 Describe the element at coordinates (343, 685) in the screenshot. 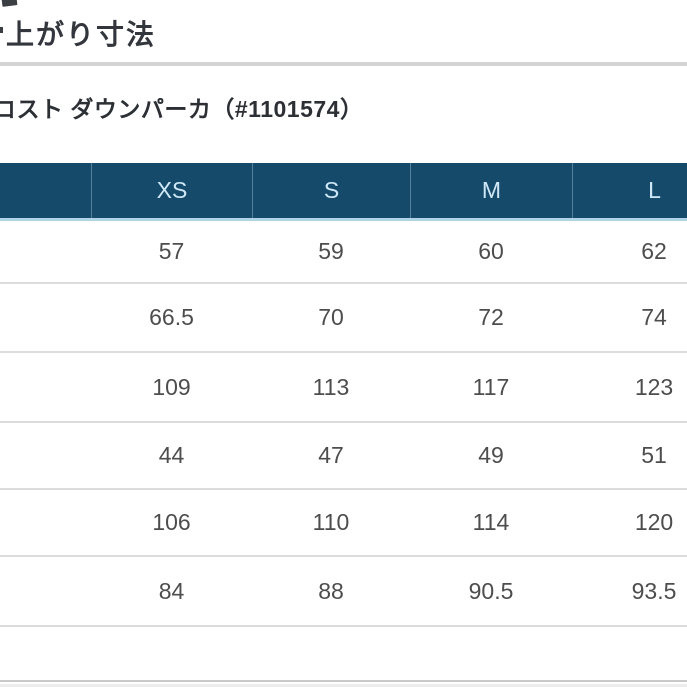

I see `bottom-section-edge` at that location.